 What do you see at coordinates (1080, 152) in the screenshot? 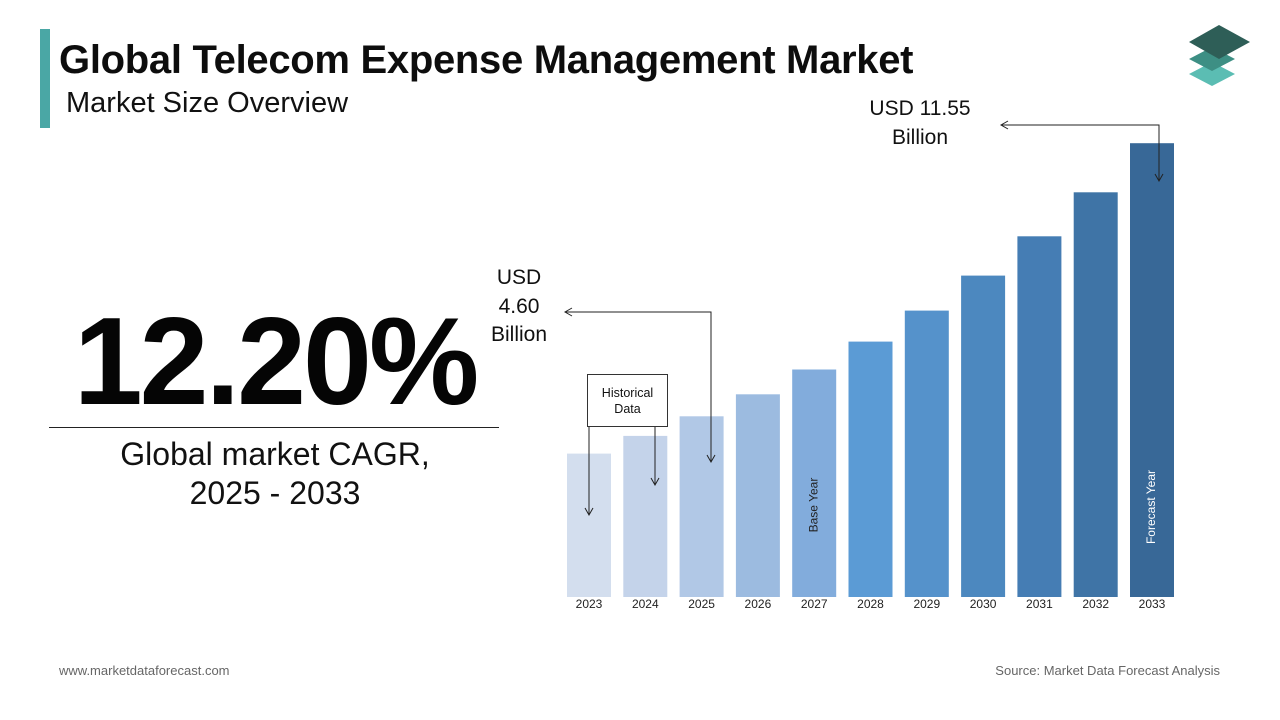
I see `end-callout-arrow` at bounding box center [1080, 152].